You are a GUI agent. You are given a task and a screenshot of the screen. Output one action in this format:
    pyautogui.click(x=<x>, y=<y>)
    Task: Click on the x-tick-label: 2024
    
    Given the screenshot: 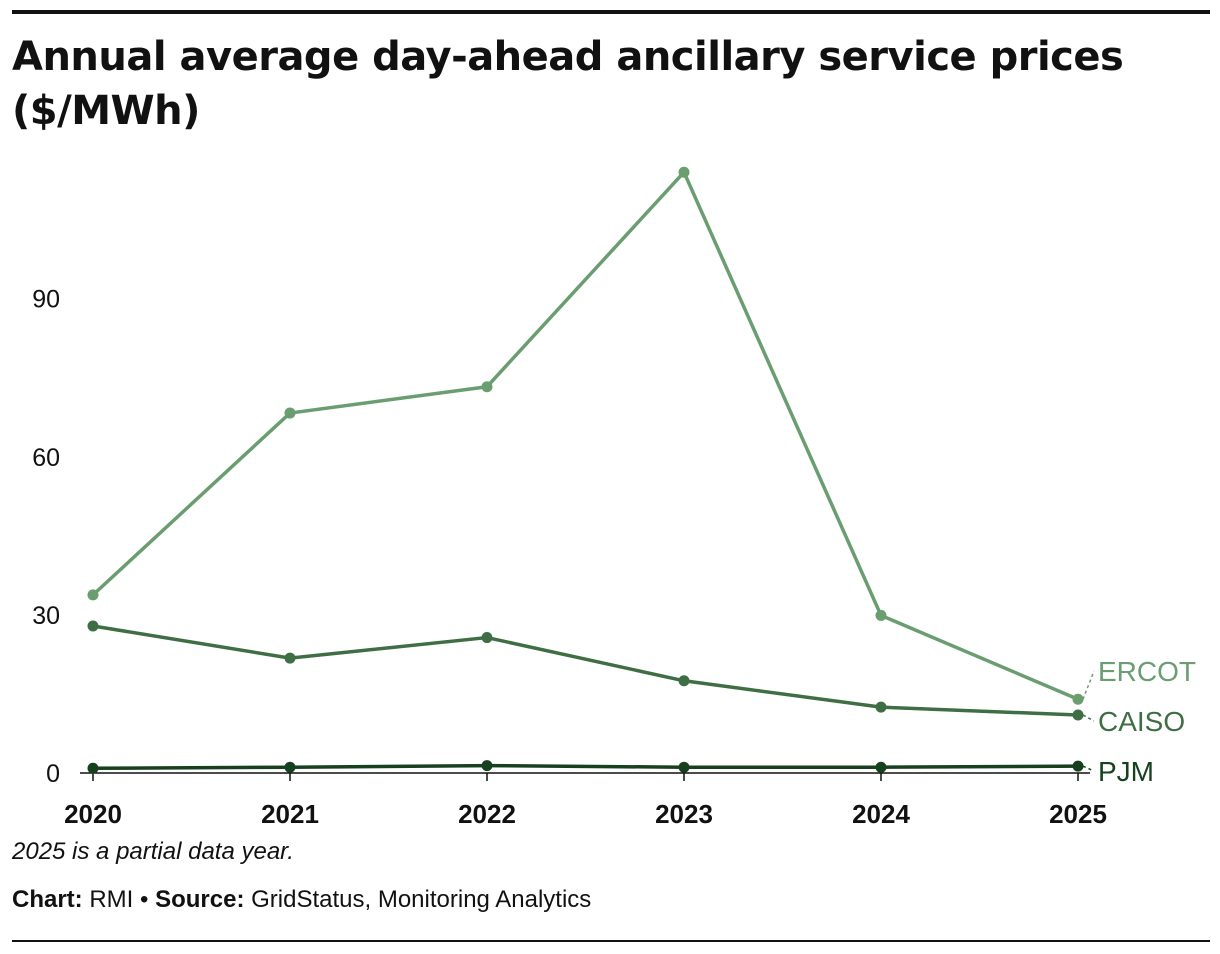 What is the action you would take?
    pyautogui.click(x=881, y=814)
    